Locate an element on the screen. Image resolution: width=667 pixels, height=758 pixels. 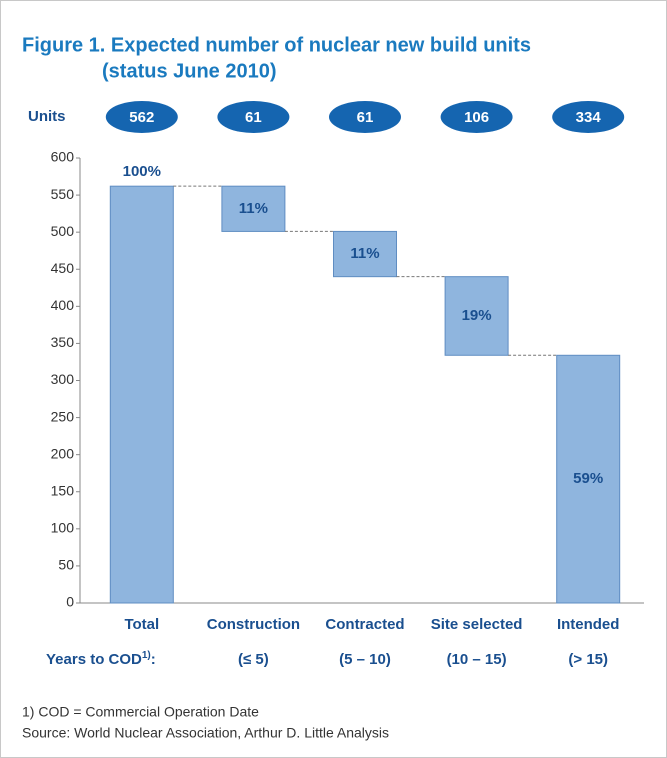
years-value: (≤ 5) is located at coordinates (253, 659).